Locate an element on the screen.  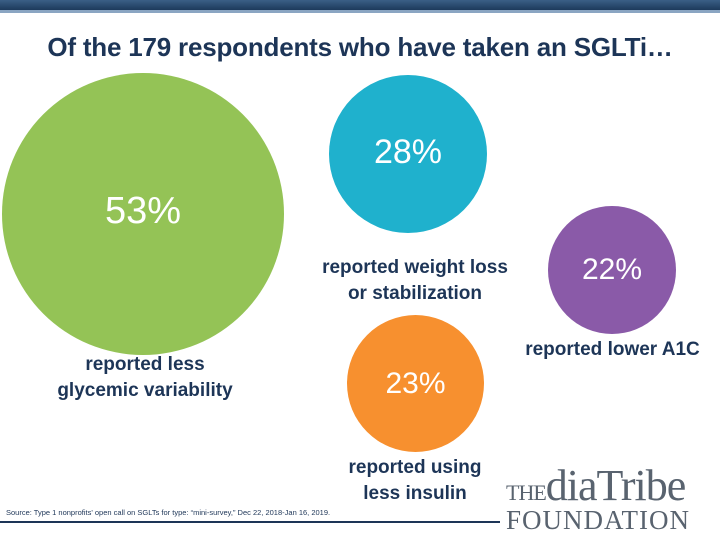
stat-value-lower-a1c: 22% is located at coordinates (612, 269).